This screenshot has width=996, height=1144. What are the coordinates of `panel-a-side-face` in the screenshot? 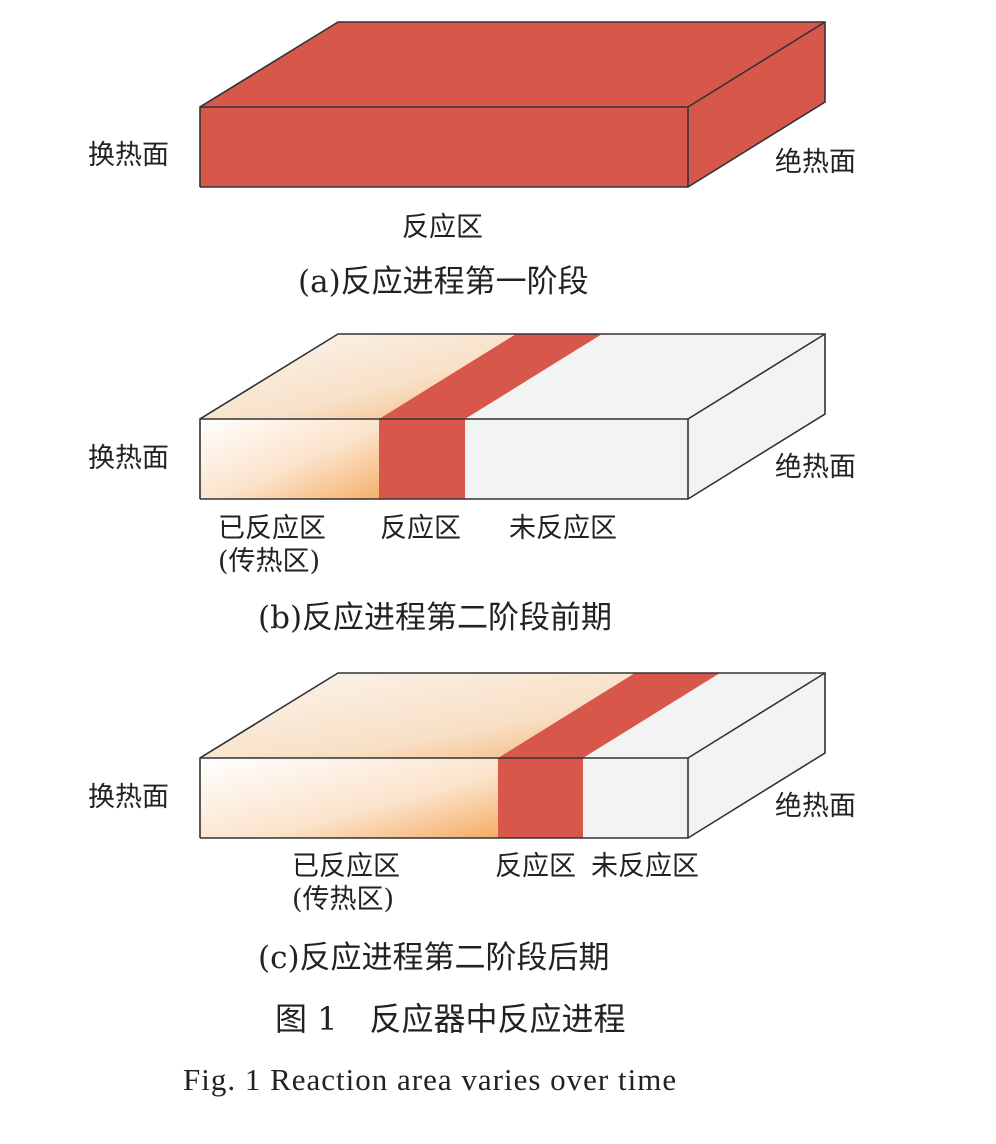 It's located at (756, 104).